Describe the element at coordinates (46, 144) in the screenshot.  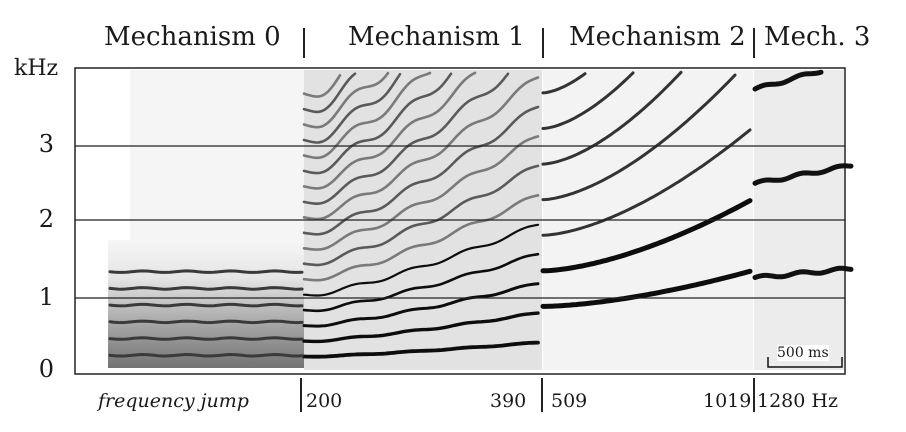
I see `y-tick-3: 3` at that location.